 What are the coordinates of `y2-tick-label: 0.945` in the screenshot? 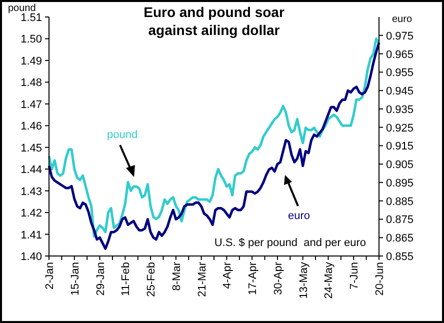 It's located at (400, 92).